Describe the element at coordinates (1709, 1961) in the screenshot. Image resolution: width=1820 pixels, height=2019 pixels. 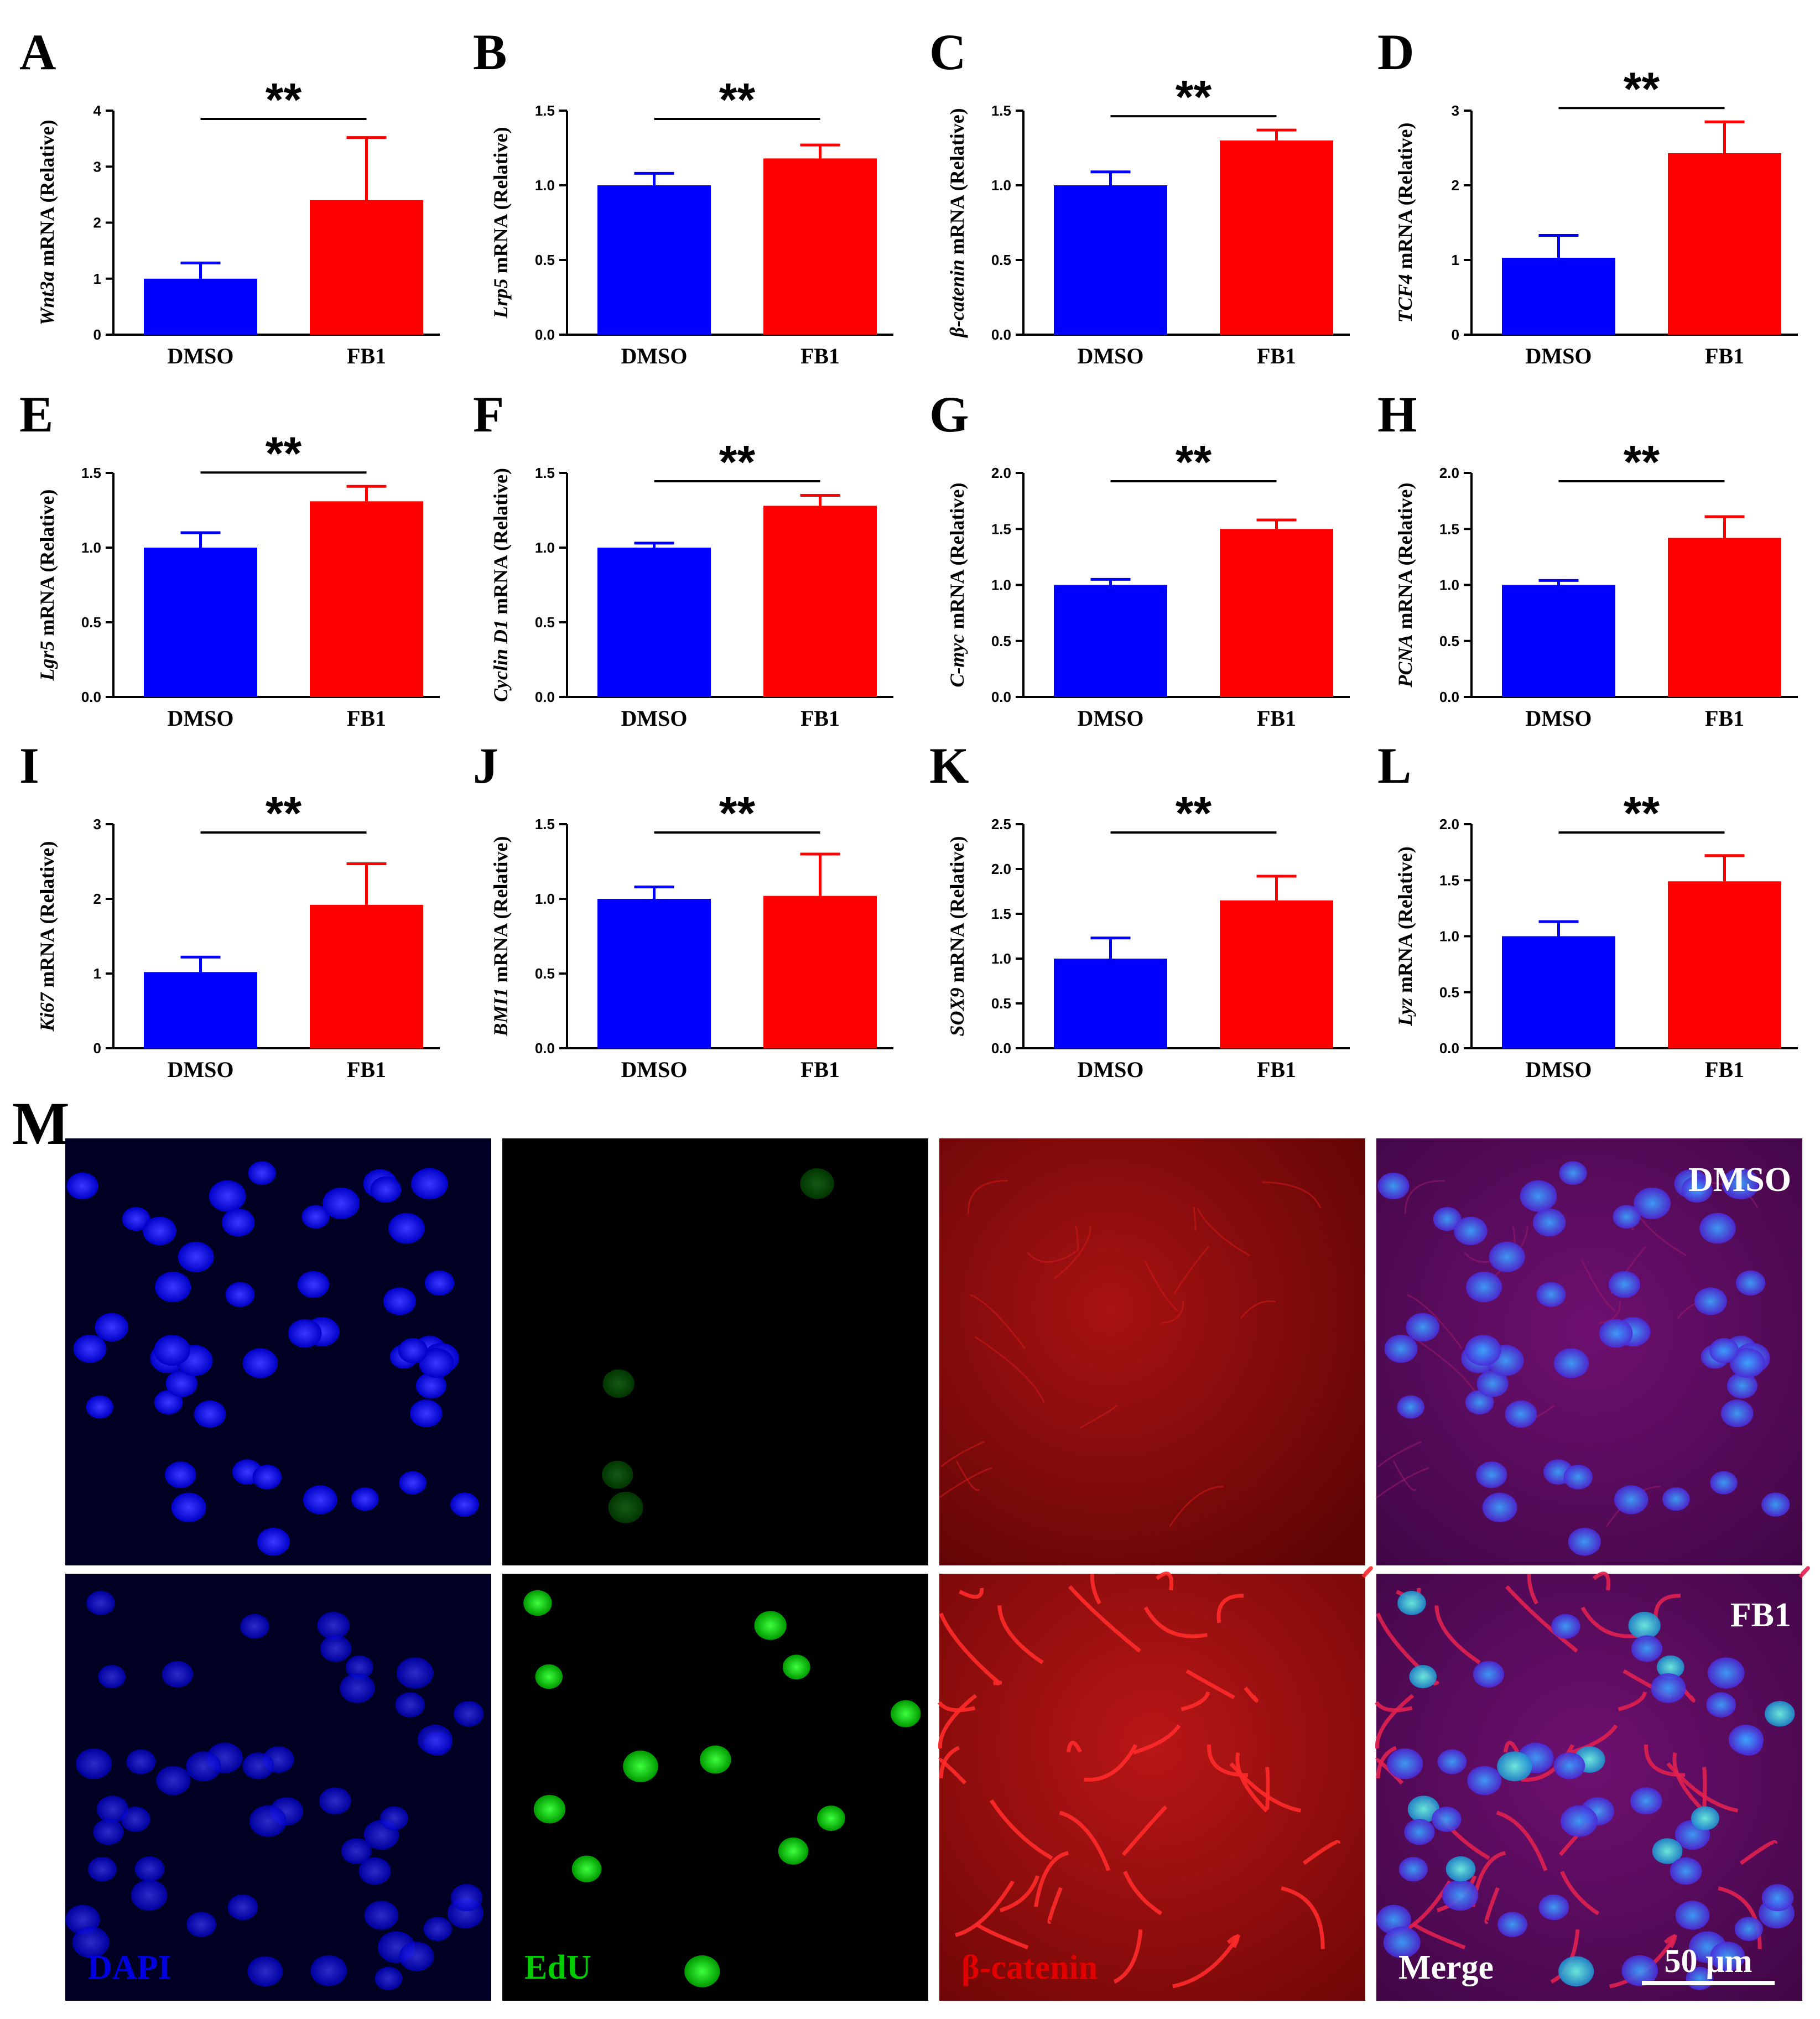
I see `scale-bar-label: 50 μm` at that location.